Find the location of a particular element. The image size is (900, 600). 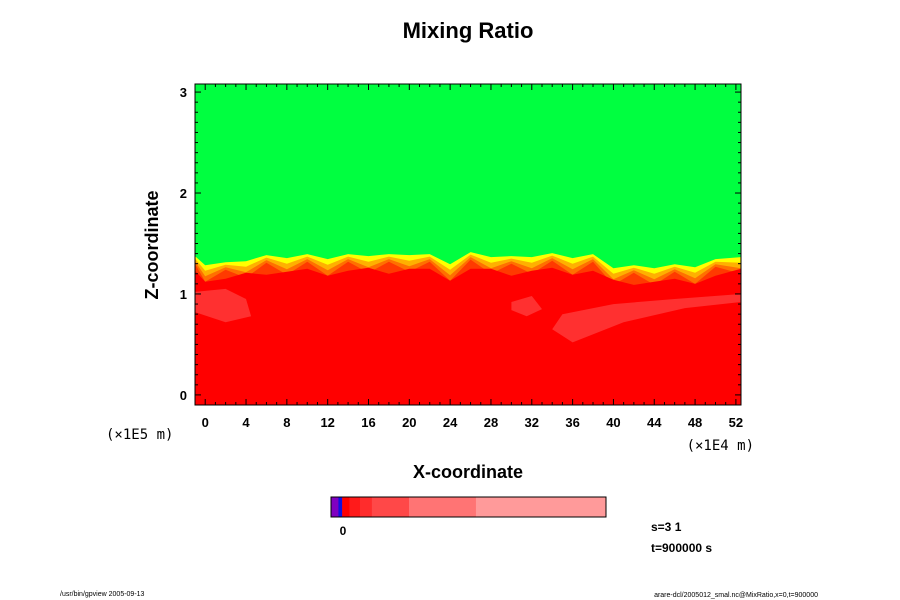

info-stride: s=3 1 is located at coordinates (666, 527).